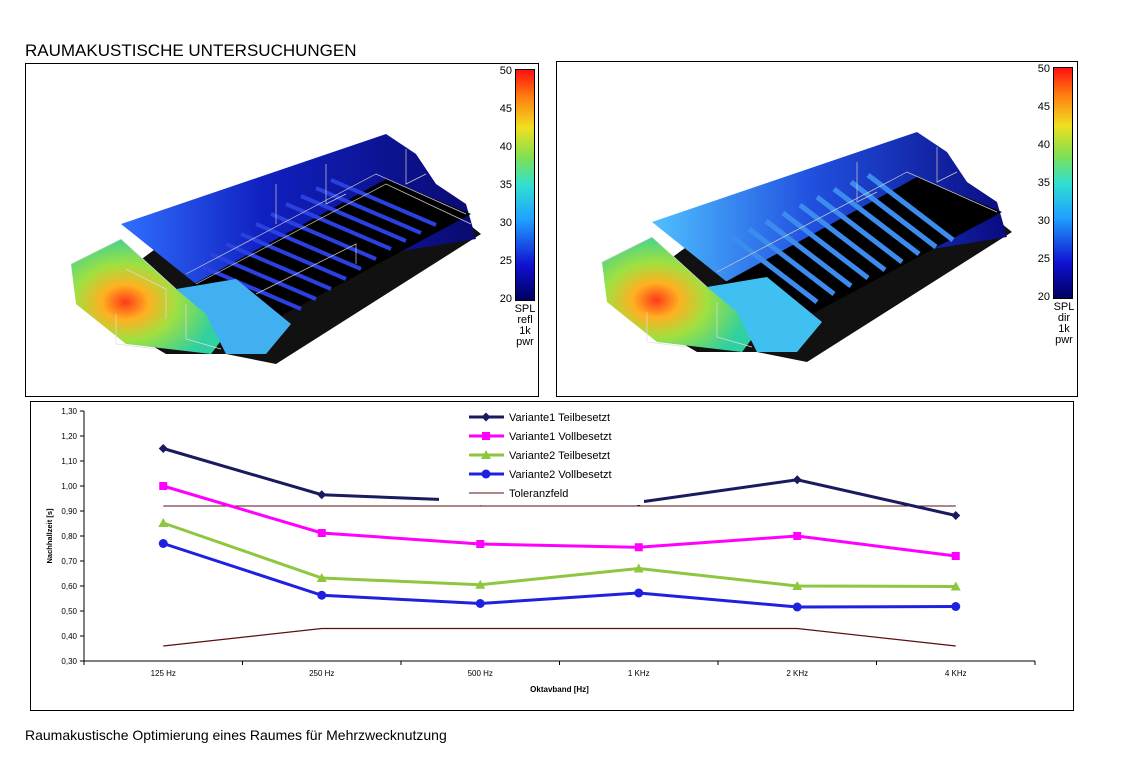 The height and width of the screenshot is (770, 1125). What do you see at coordinates (191, 50) in the screenshot?
I see `page-title: RAUMAKUSTISCHE UNTERSUCHUNGEN` at bounding box center [191, 50].